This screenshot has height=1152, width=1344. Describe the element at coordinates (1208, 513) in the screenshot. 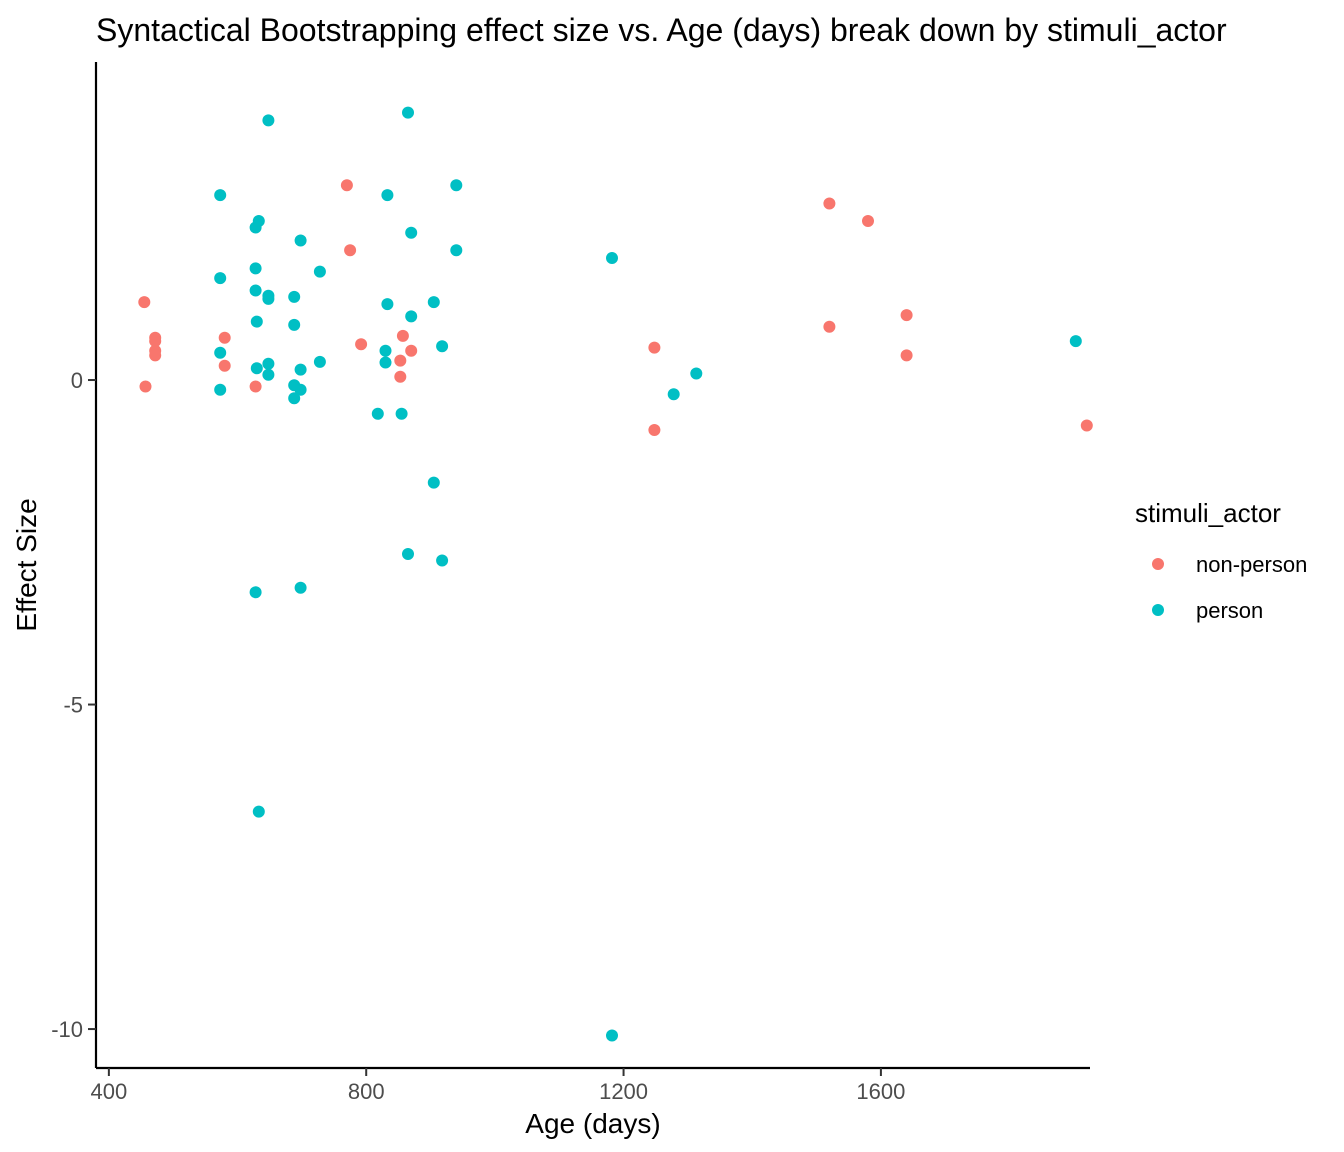

I see `legend-title: stimuli_actor` at that location.